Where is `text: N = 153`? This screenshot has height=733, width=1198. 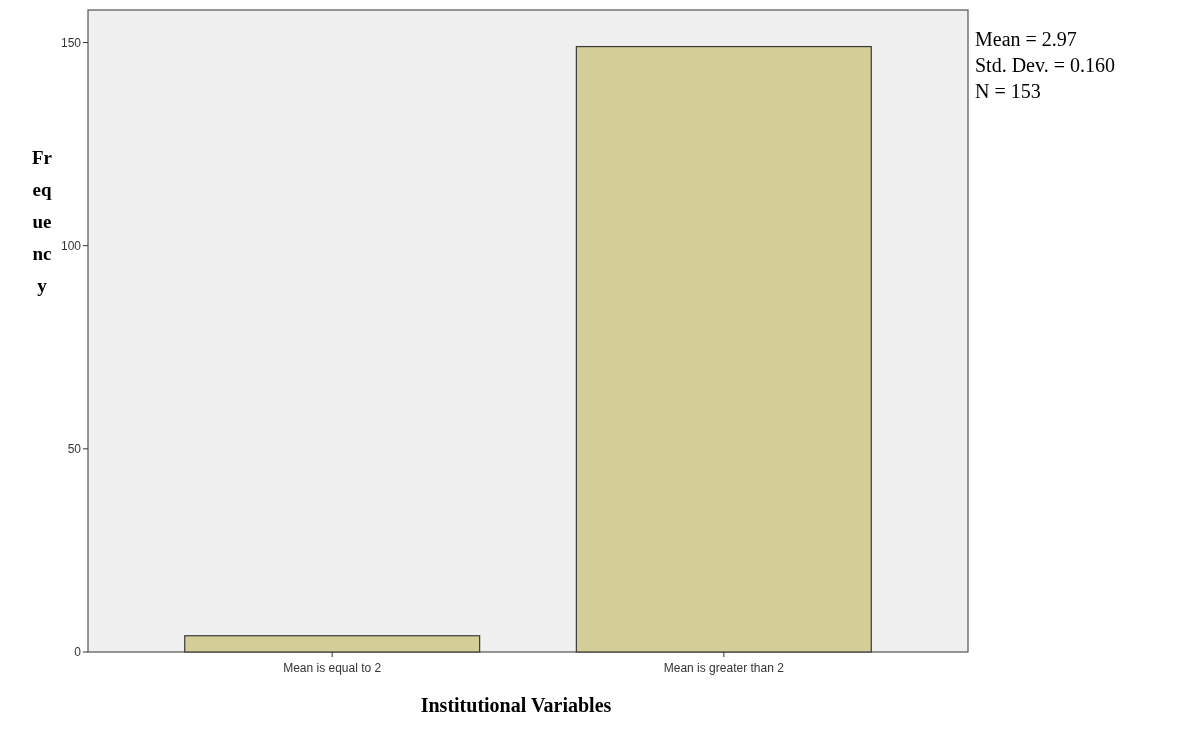 text: N = 153 is located at coordinates (1008, 91).